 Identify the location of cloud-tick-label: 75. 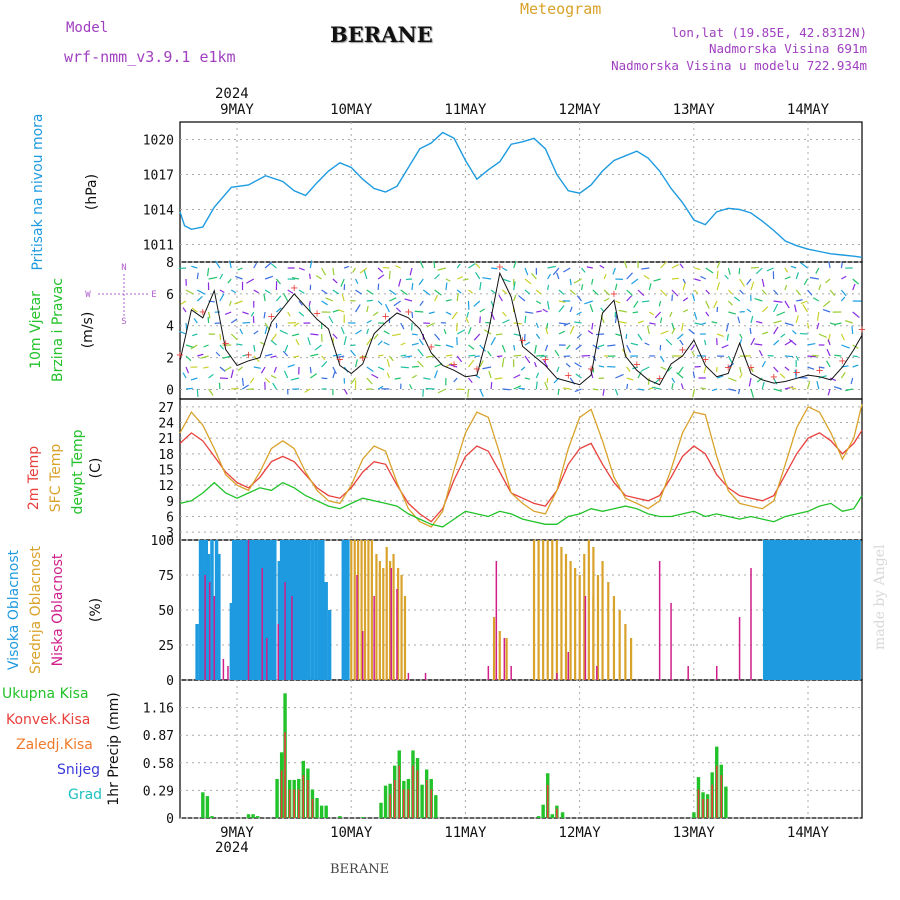
(166, 576).